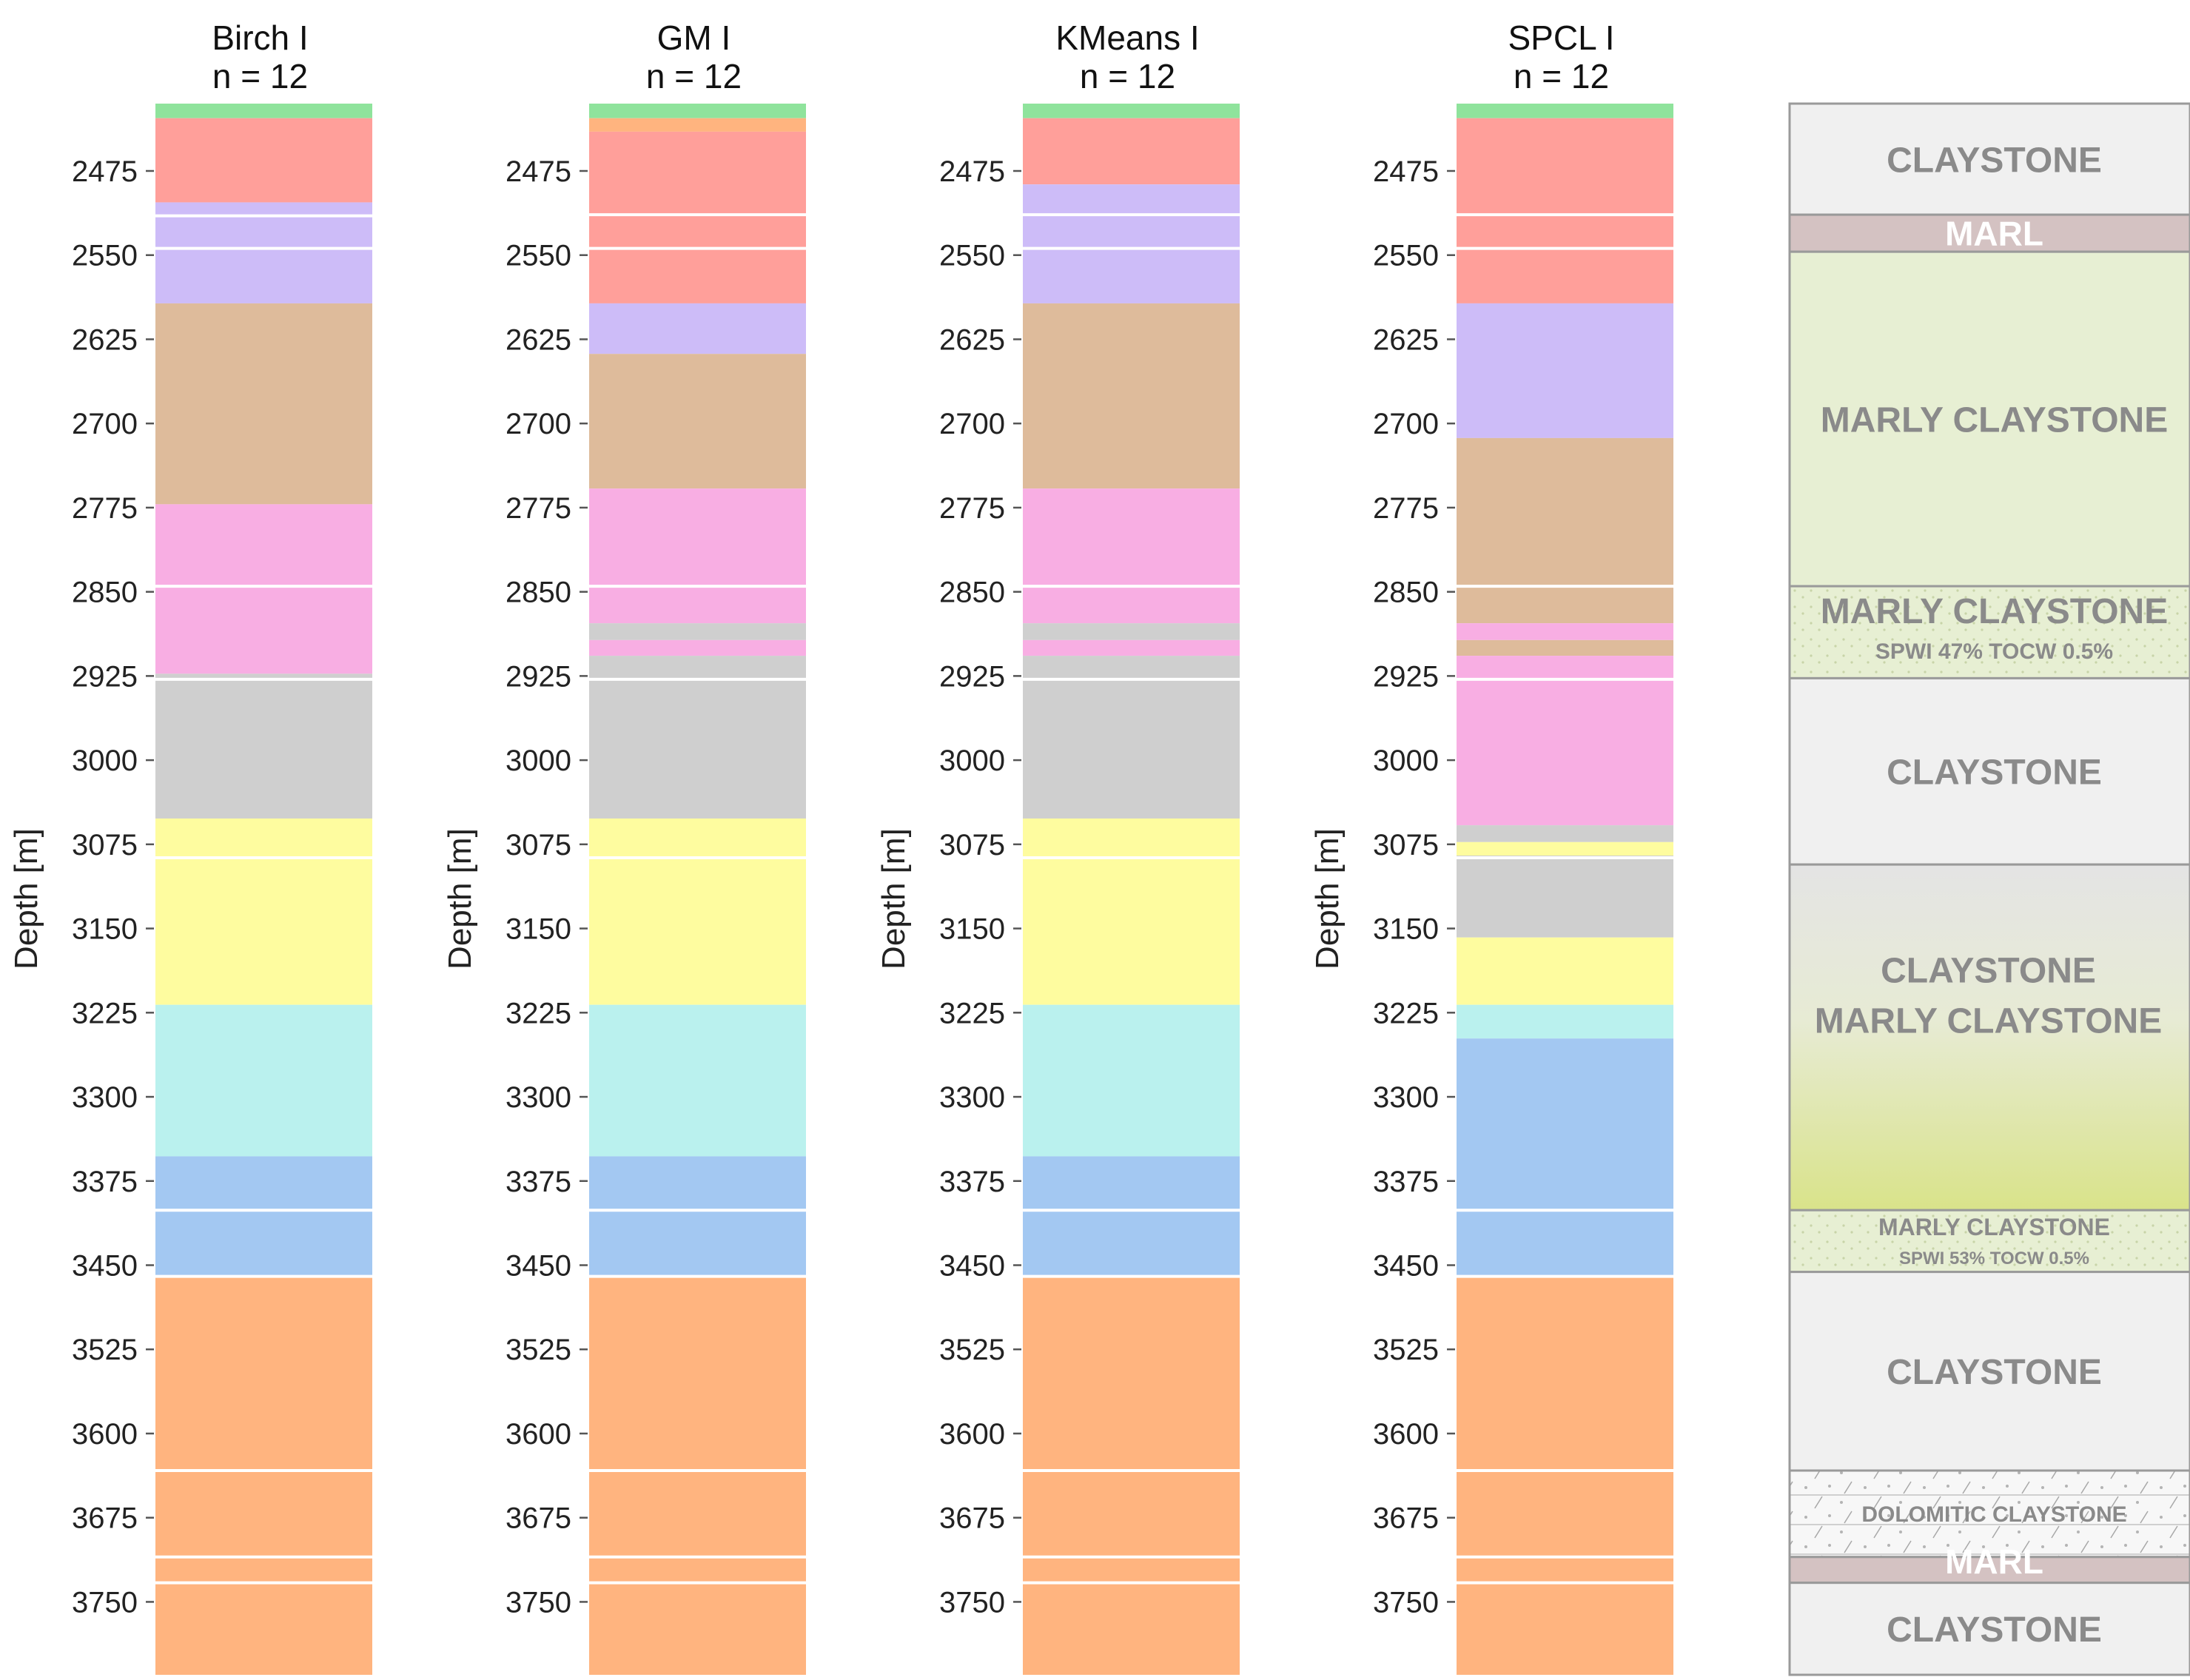  What do you see at coordinates (1989, 632) in the screenshot?
I see `lithology-unit: MARLY CLAYSTONE SPWI 47% TOCW 0.5%` at bounding box center [1989, 632].